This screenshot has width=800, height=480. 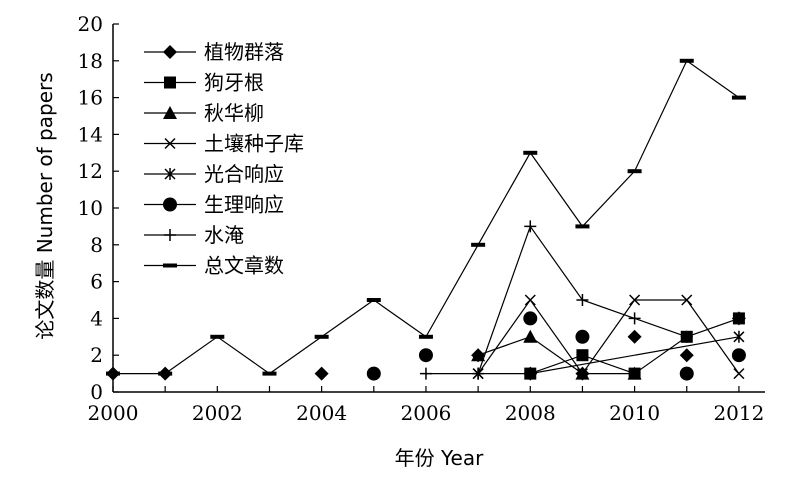 I want to click on legend-item: 狗牙根, so click(x=204, y=83).